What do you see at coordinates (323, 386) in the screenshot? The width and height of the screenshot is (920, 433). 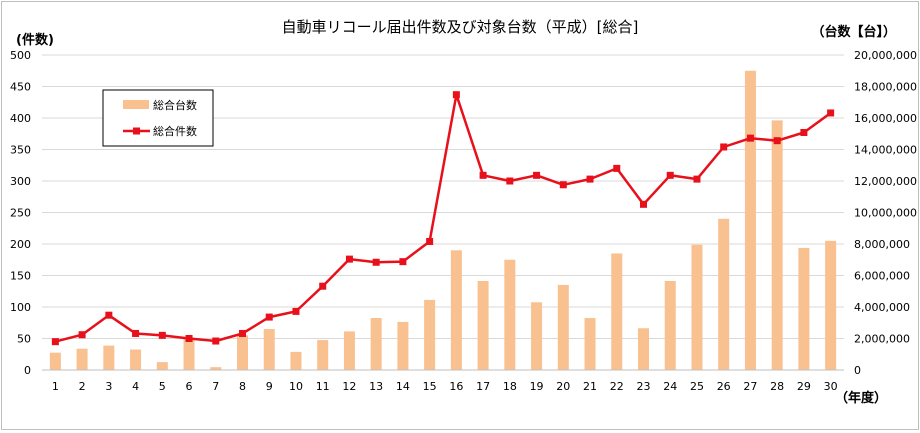 I see `x-tick-label-11: 11` at bounding box center [323, 386].